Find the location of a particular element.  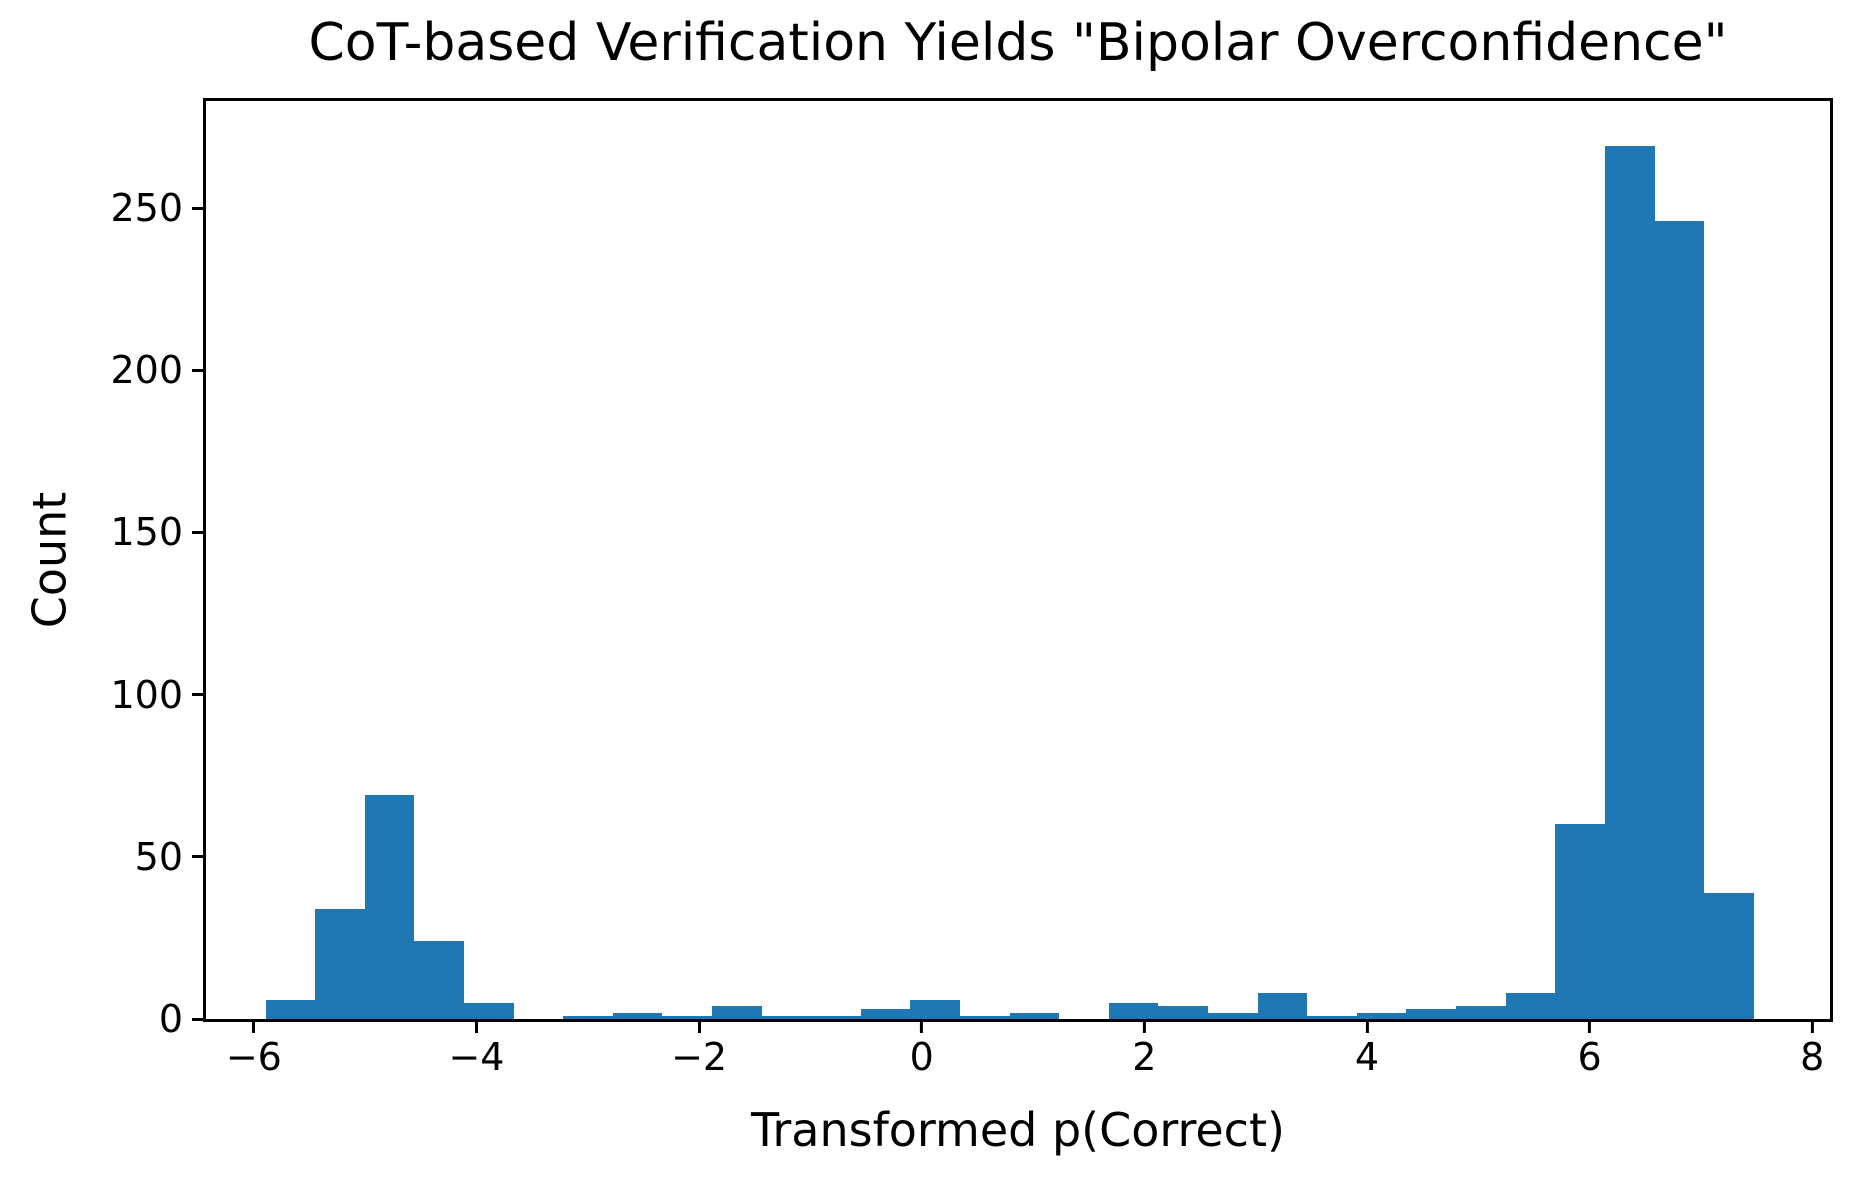

x-tick-label: −4 is located at coordinates (476, 1057).